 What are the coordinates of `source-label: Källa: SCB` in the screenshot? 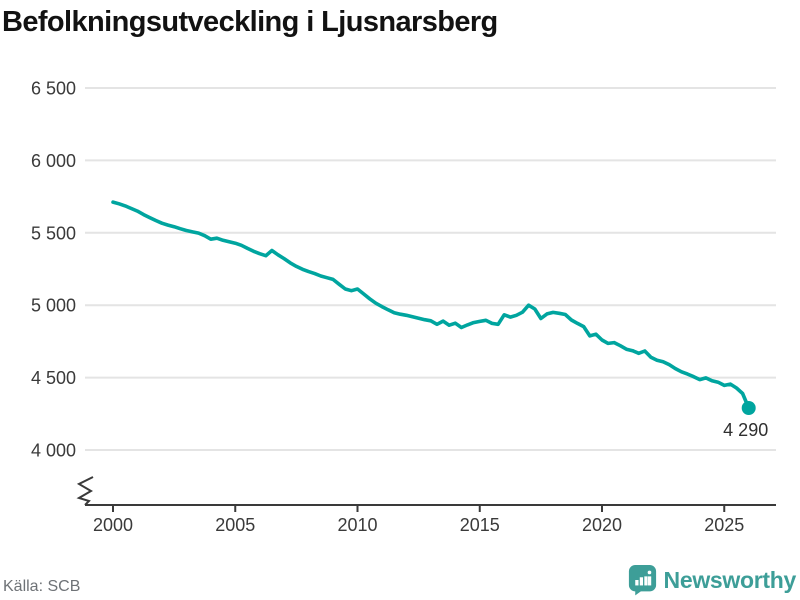 It's located at (42, 586).